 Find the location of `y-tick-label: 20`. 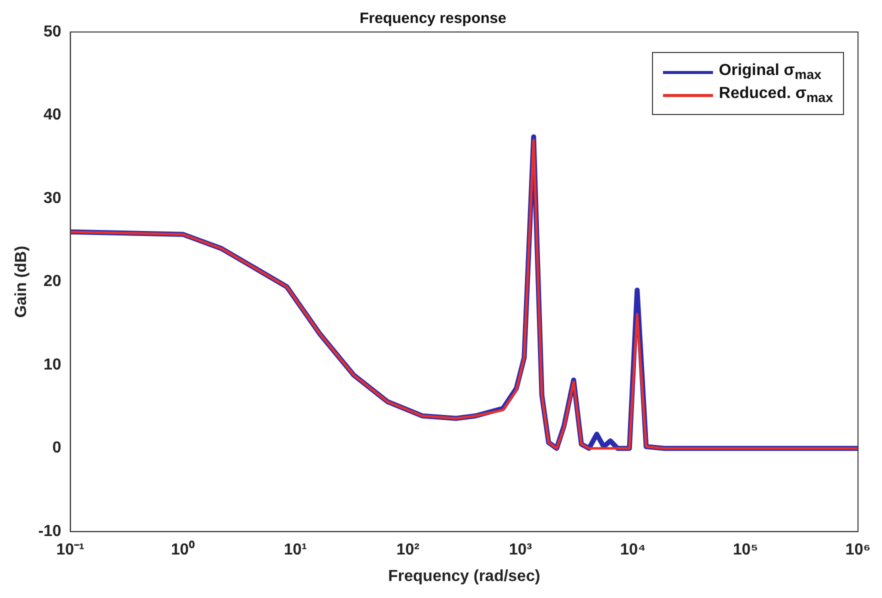

y-tick-label: 20 is located at coordinates (53, 281).